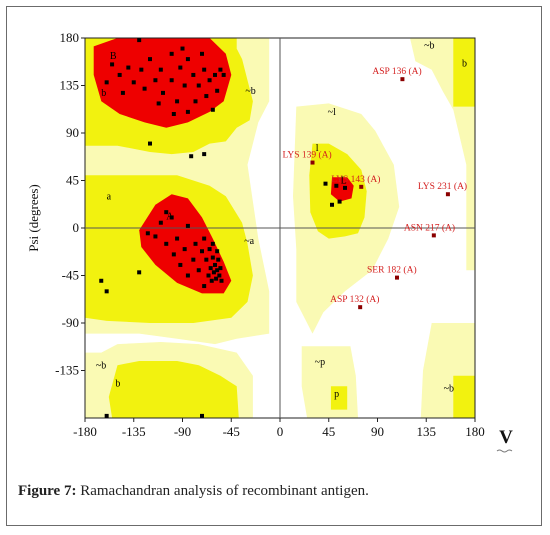 This screenshot has height=535, width=550. Describe the element at coordinates (113, 56) in the screenshot. I see `region-label: B` at that location.